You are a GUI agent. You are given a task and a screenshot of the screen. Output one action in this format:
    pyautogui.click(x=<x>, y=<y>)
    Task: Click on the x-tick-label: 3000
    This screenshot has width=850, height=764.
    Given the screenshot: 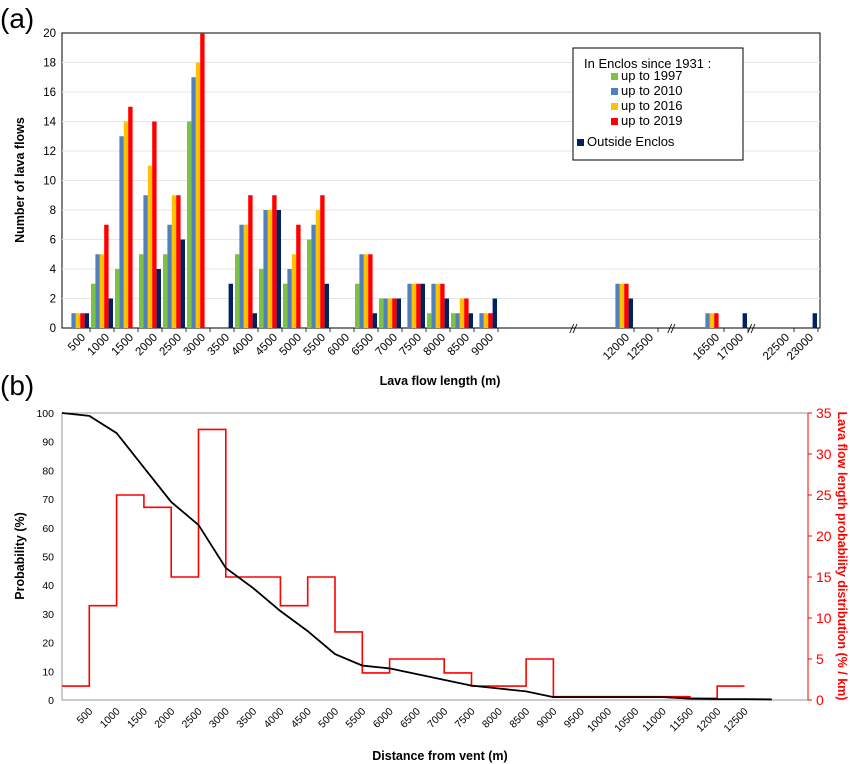 What is the action you would take?
    pyautogui.click(x=219, y=718)
    